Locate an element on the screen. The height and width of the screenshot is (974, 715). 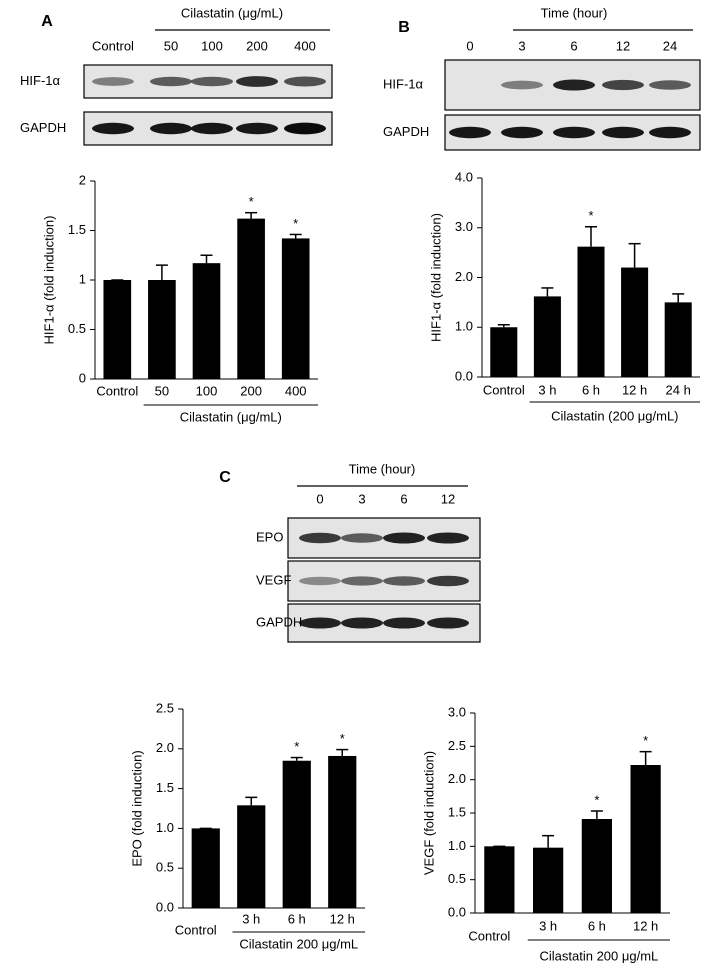
x-axis-label: Cilastatin 200 μg/mL is located at coordinates (598, 955).